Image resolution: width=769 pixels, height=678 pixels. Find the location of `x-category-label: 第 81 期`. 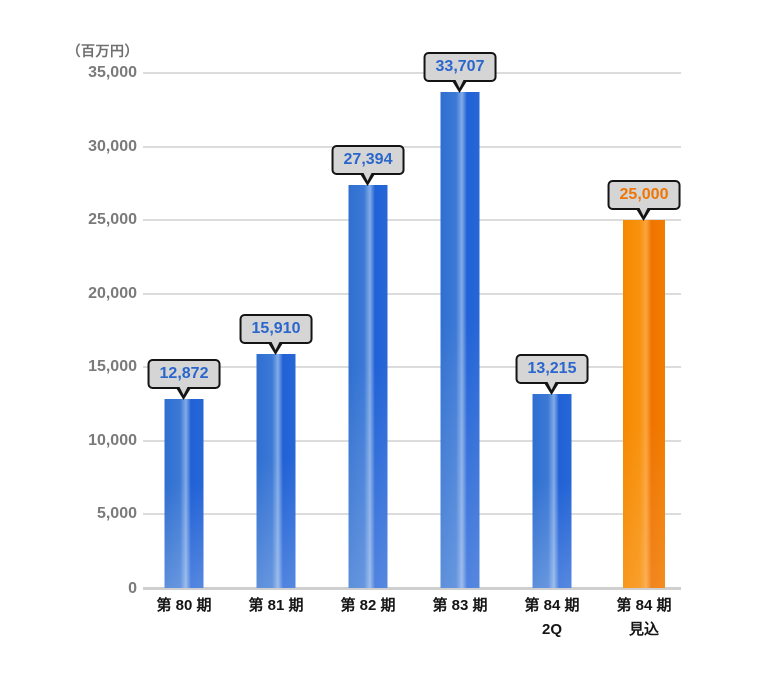

x-category-label: 第 81 期 is located at coordinates (276, 605).